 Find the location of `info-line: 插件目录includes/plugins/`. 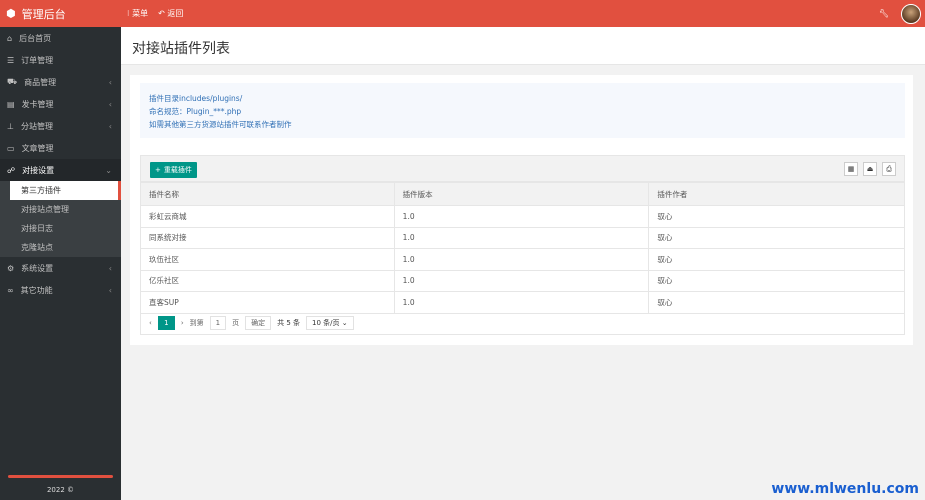

info-line: 插件目录includes/plugins/ is located at coordinates (196, 98).